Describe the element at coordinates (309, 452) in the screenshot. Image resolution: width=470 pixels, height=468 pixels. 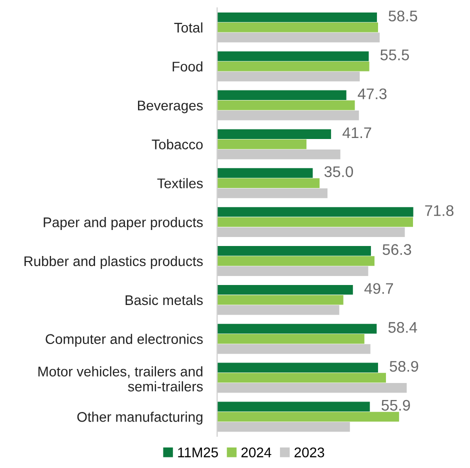
I see `legend-label: 2023` at that location.